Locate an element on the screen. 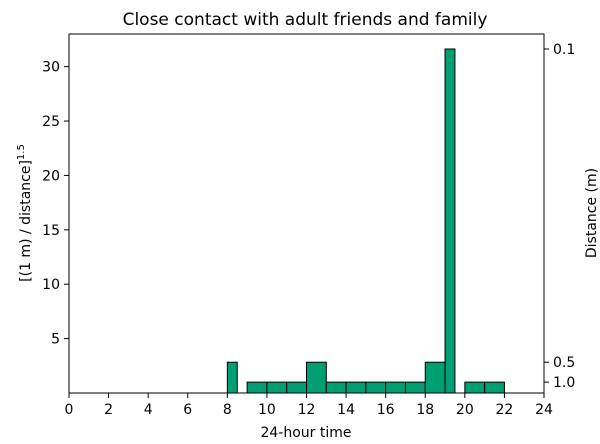  y-tick-label-5: 5 is located at coordinates (55, 340).